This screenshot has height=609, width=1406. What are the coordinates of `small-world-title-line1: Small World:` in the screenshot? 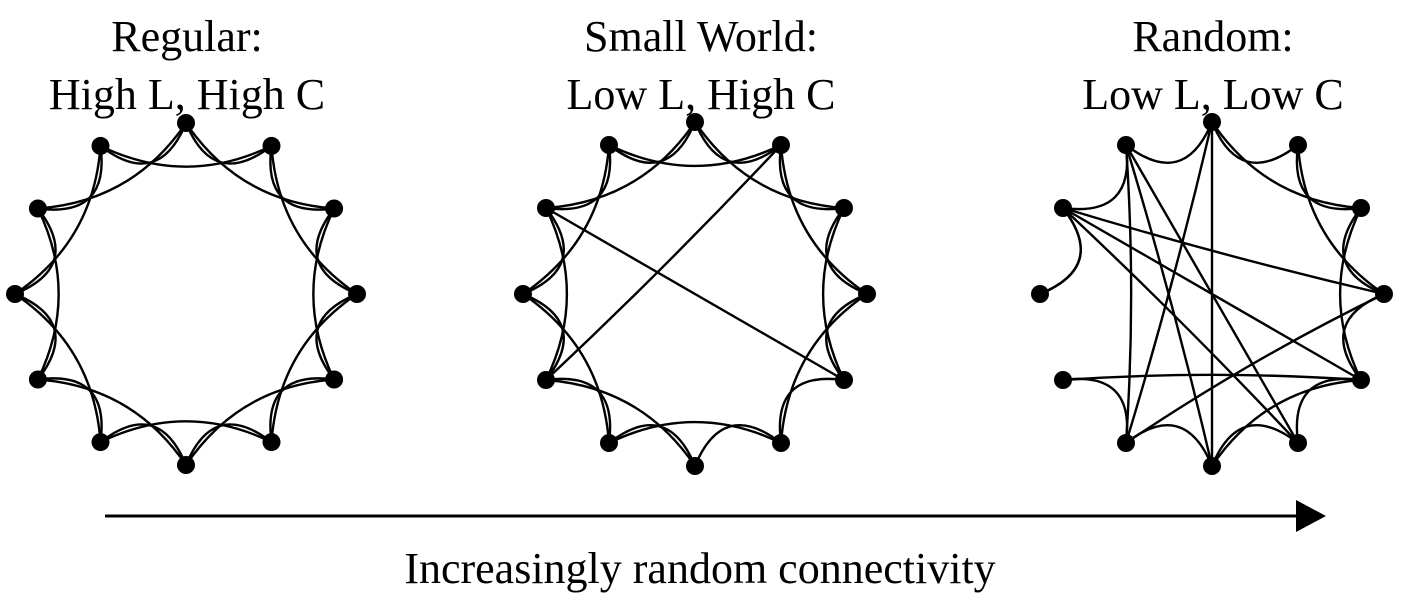 It's located at (701, 36).